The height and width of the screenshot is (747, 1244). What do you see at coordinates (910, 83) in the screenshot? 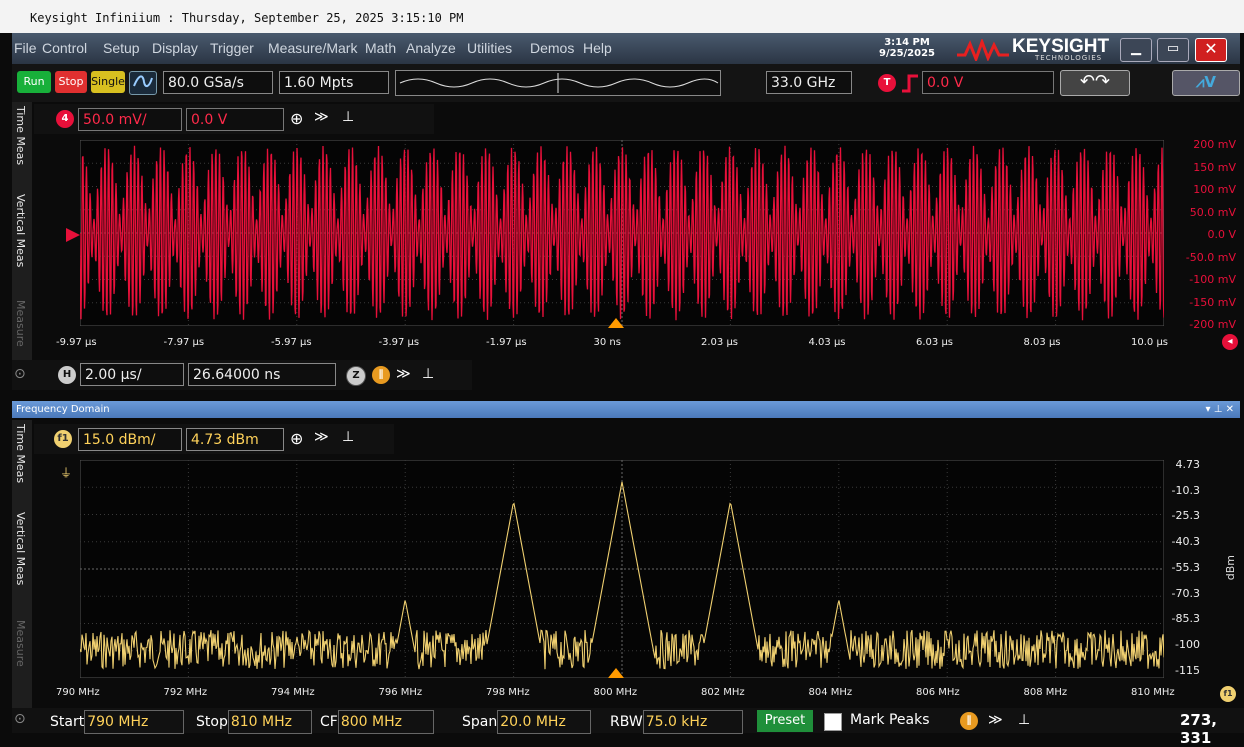
I see `rising-edge-icon` at bounding box center [910, 83].